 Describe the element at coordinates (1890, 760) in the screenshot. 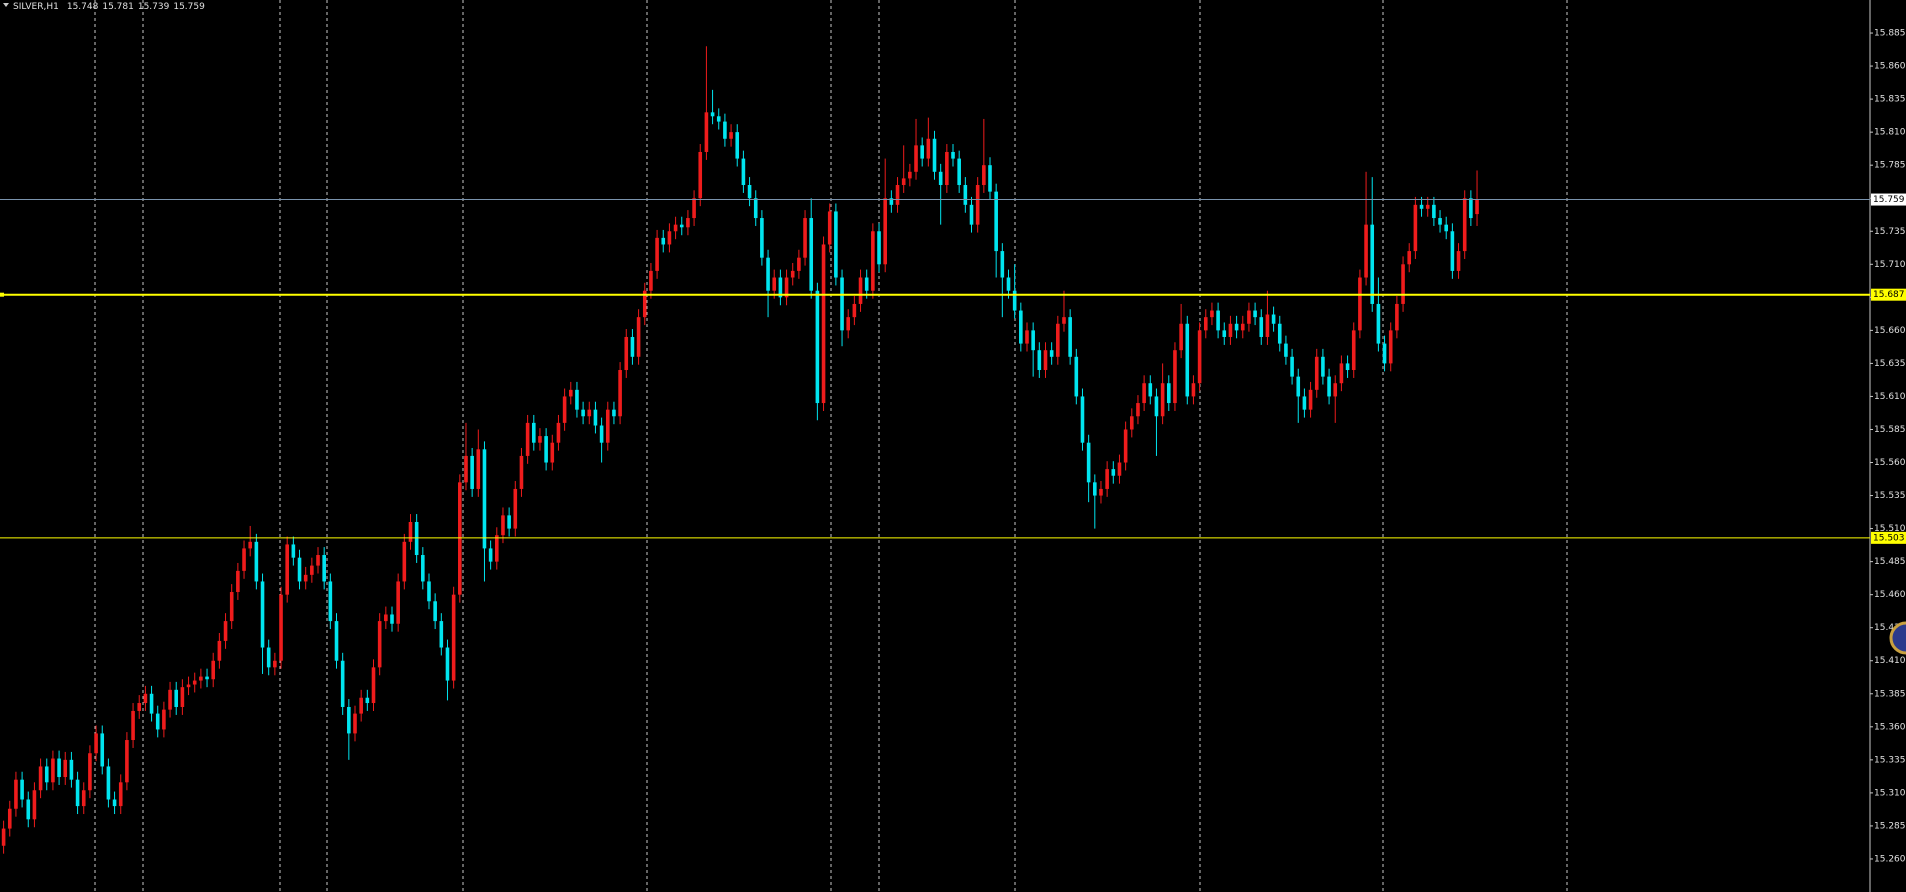

I see `y-tick-label: 15.335` at that location.